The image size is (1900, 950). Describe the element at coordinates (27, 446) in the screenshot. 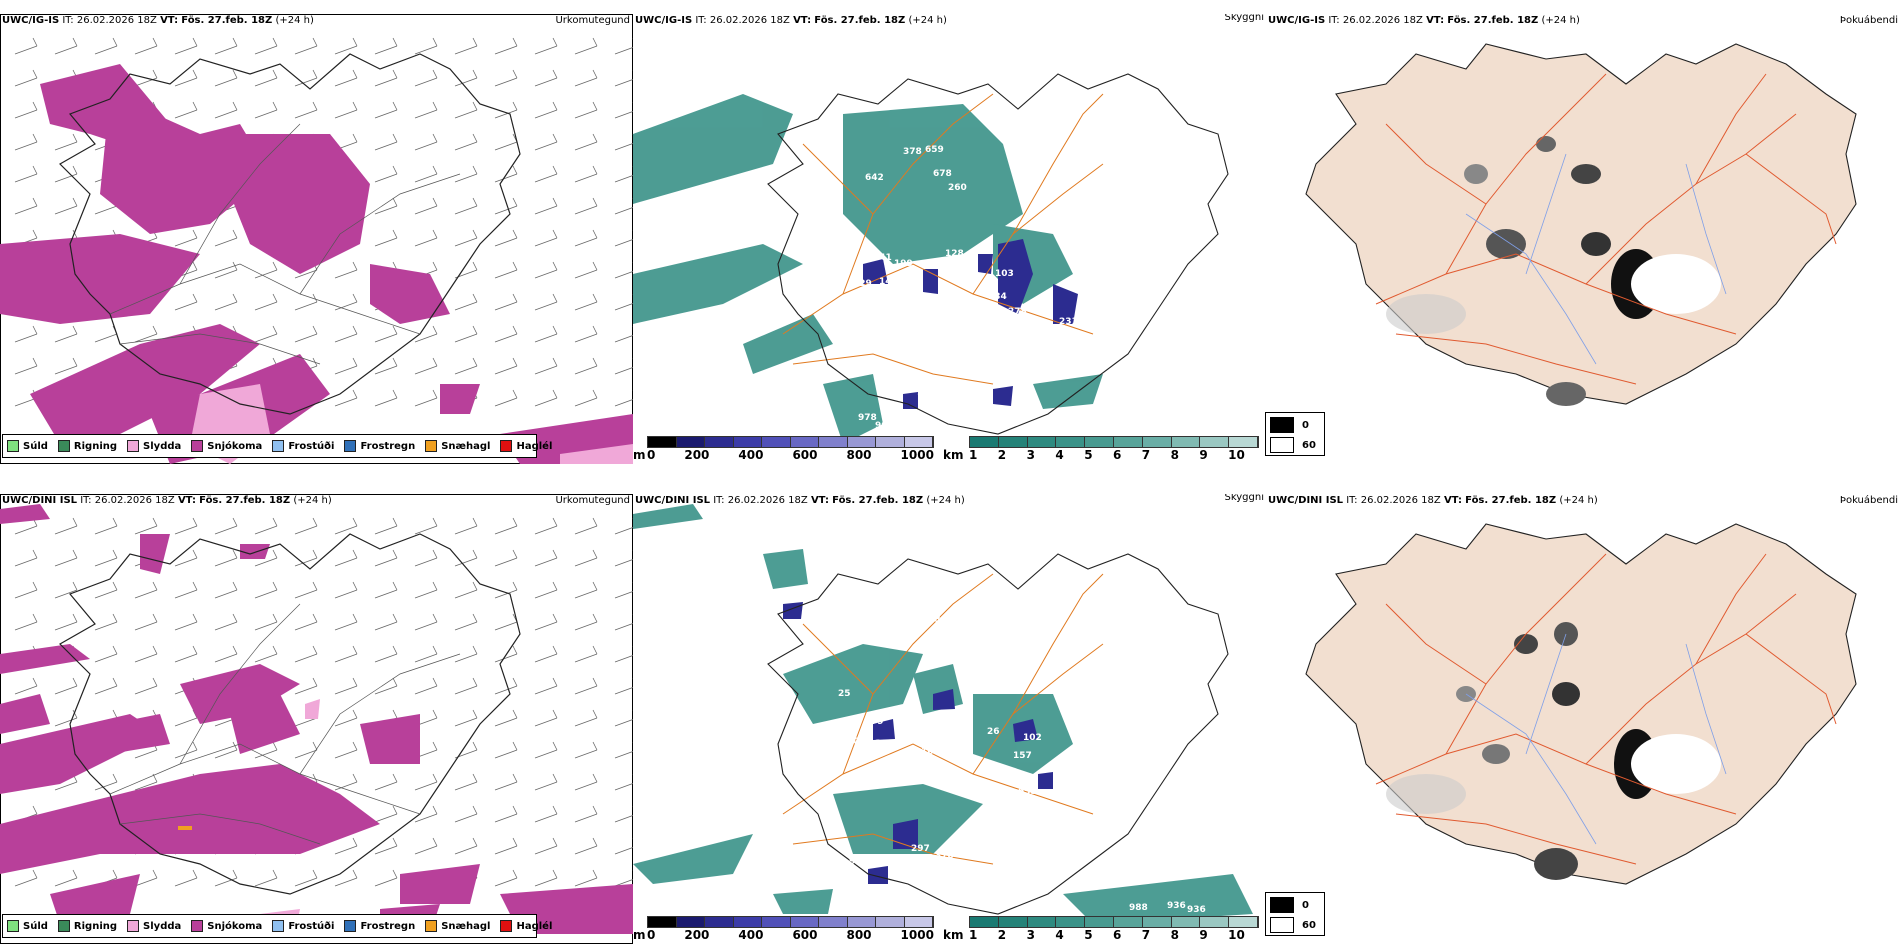

I see `legend-item: Súld` at that location.